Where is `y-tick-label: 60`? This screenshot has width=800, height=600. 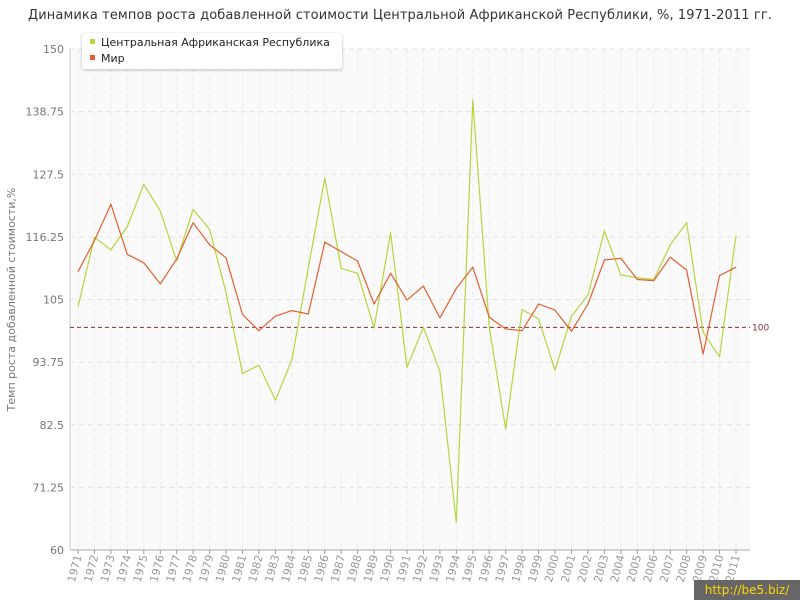 y-tick-label: 60 is located at coordinates (57, 550).